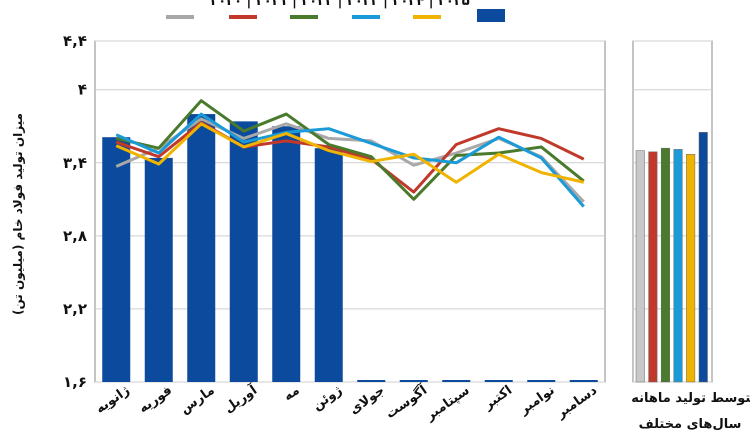 The image size is (750, 430). I want to click on legend-bar-swatch, so click(491, 15).